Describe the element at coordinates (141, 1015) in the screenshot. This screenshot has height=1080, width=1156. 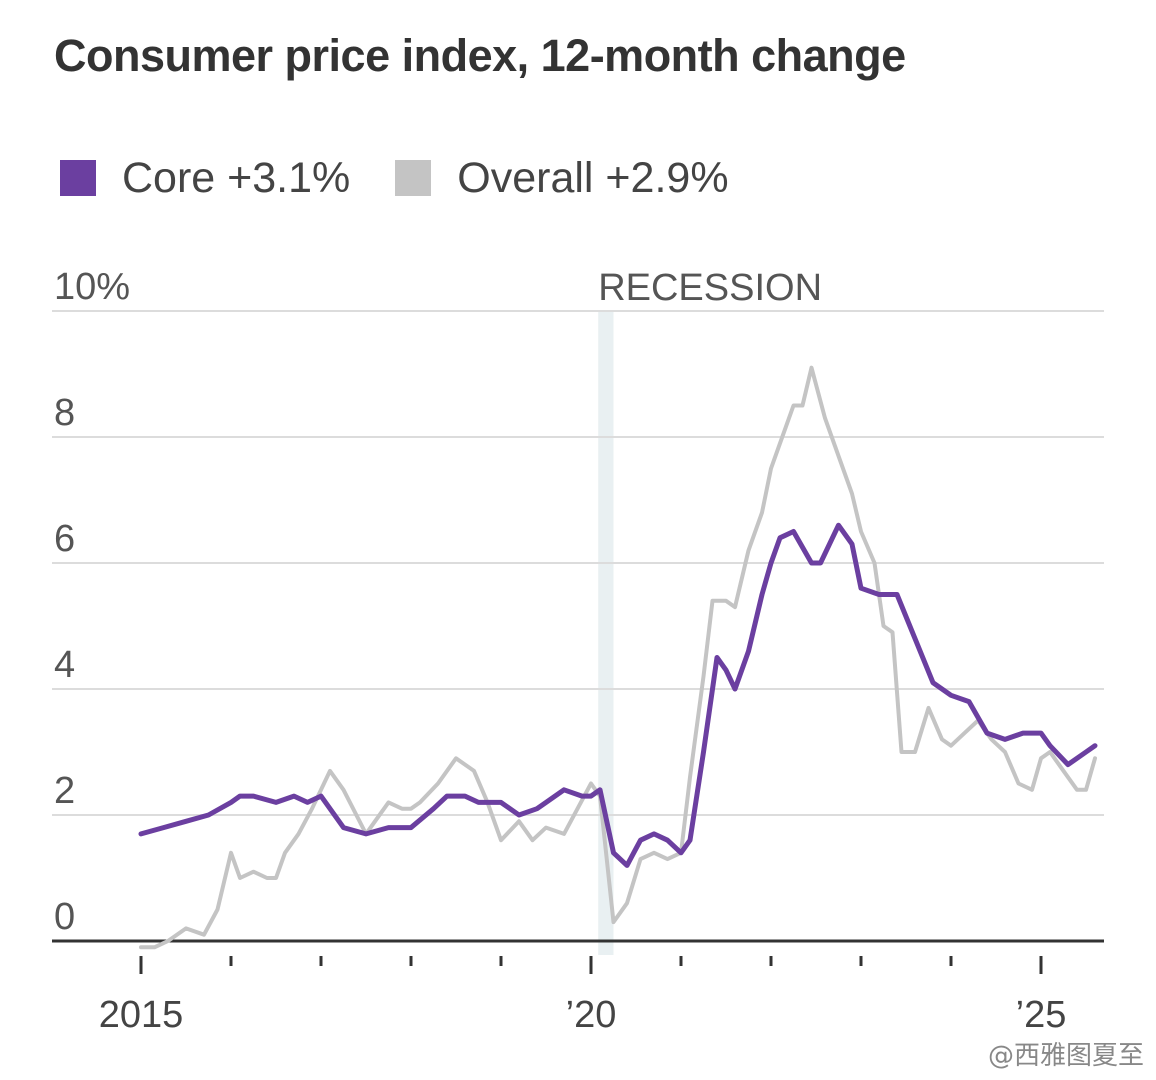
I see `x-tick-label-2015: 2015` at that location.